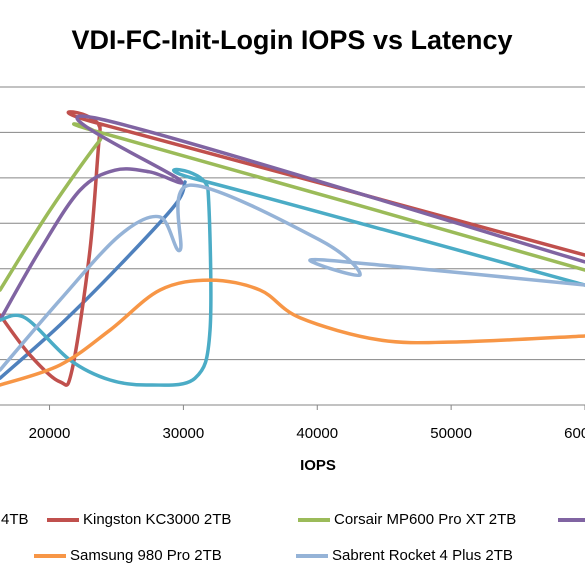 Image resolution: width=585 pixels, height=585 pixels. What do you see at coordinates (425, 519) in the screenshot?
I see `legend-label: Corsair MP600 Pro XT 2TB` at bounding box center [425, 519].